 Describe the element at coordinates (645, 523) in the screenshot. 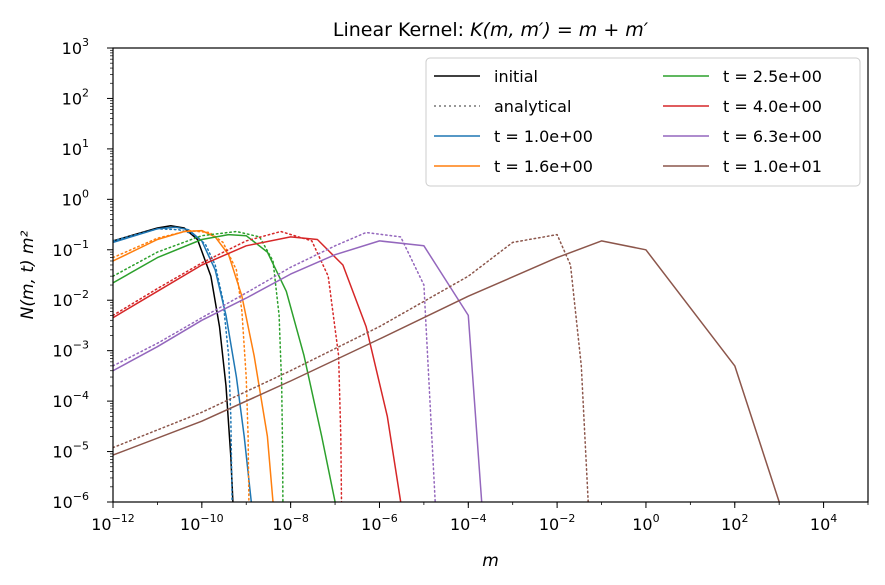

I see `x-tick-label: 10⁰` at that location.